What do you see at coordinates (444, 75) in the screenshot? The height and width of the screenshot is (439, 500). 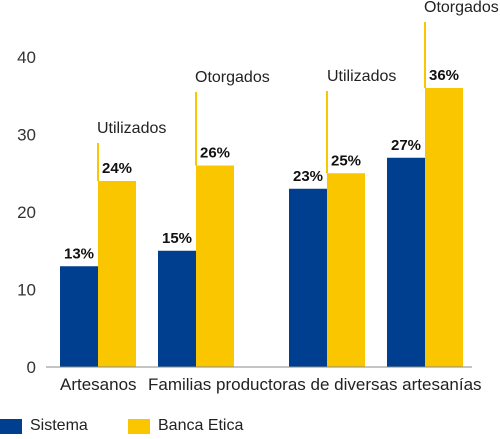 I see `value-label: 36%` at bounding box center [444, 75].